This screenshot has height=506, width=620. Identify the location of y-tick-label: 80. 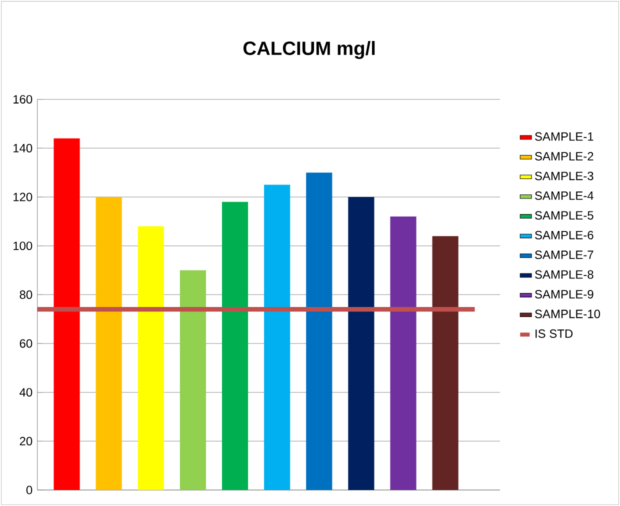
(26, 294).